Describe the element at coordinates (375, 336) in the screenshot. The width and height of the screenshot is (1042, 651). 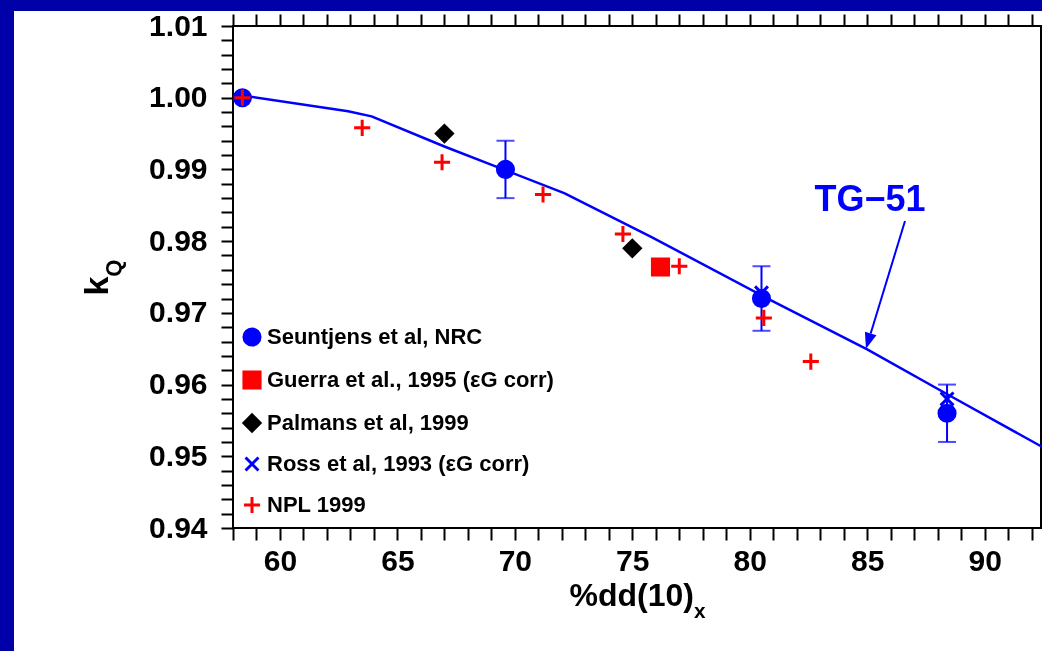
I see `legend-label: Seuntjens et al, NRC` at that location.